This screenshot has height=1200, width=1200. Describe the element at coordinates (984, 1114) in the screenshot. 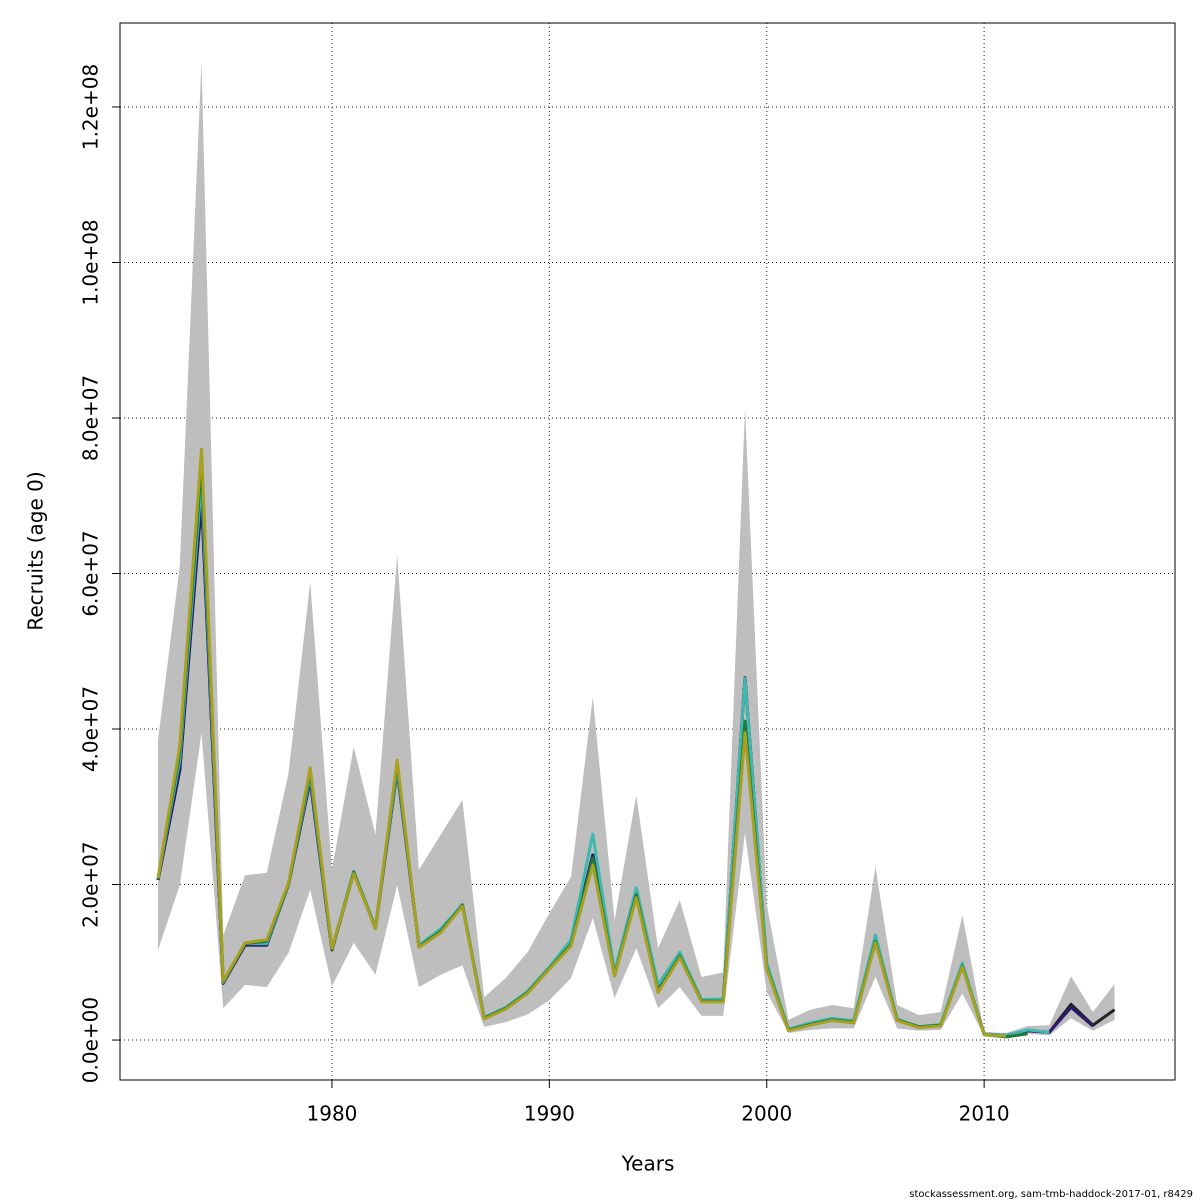

I see `x-tick-label: 2010` at that location.